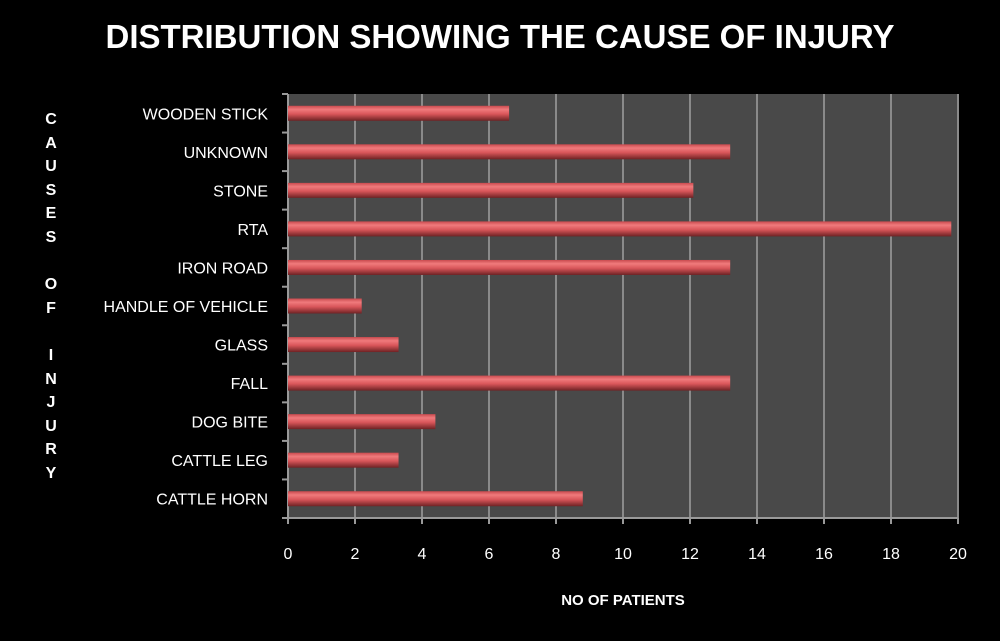 This screenshot has height=641, width=1000. Describe the element at coordinates (958, 554) in the screenshot. I see `x-tick-label: 20` at that location.